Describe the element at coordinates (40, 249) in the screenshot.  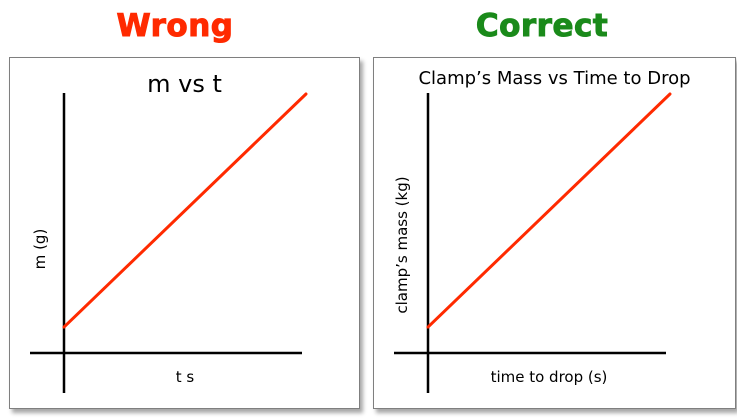
I see `wrong-y-axis-label: m (g)` at that location.